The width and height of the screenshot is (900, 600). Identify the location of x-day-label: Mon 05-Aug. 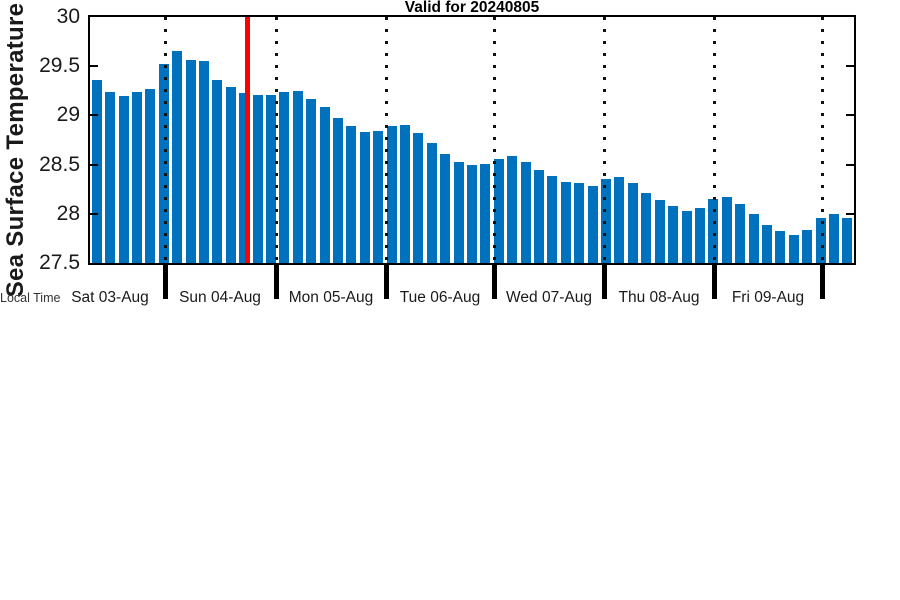
(331, 297).